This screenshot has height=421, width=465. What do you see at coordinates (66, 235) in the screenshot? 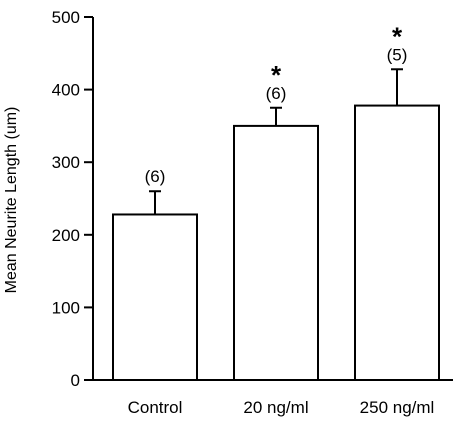
I see `y-tick-label-200: 200` at bounding box center [66, 235].